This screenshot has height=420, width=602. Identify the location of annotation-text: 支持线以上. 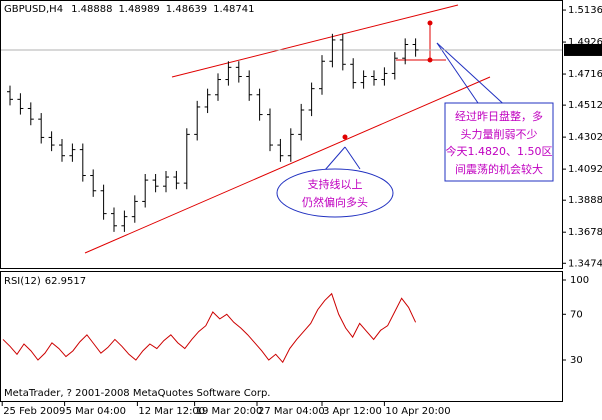
(335, 184).